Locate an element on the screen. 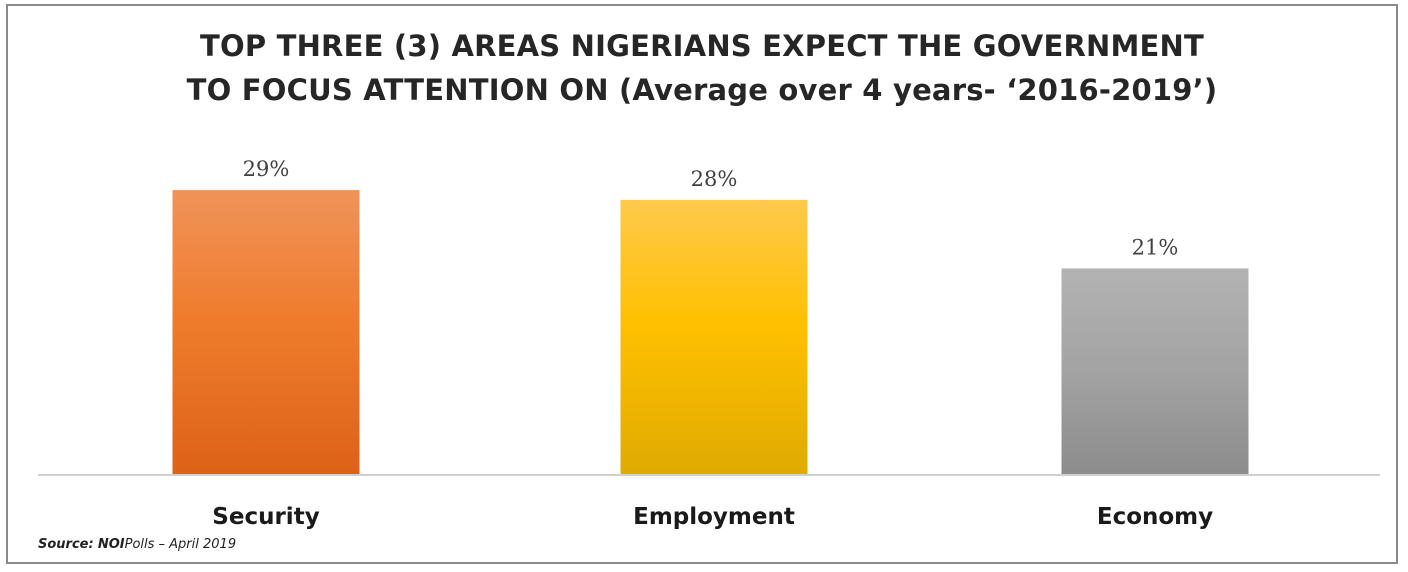 The width and height of the screenshot is (1408, 572). category-label-economy: Economy is located at coordinates (1155, 517).